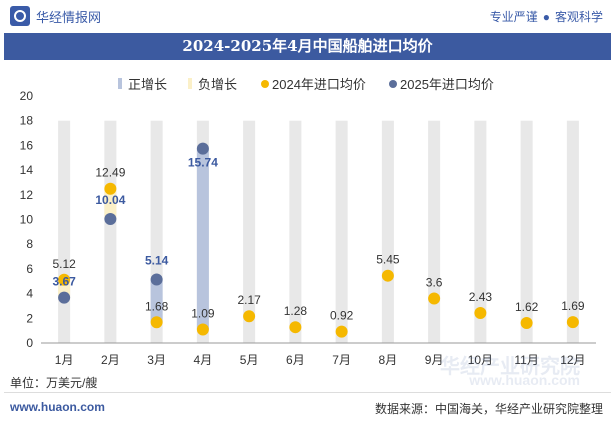 This screenshot has height=427, width=615. Describe the element at coordinates (524, 380) in the screenshot. I see `watermark-url: www.huaon.com` at that location.